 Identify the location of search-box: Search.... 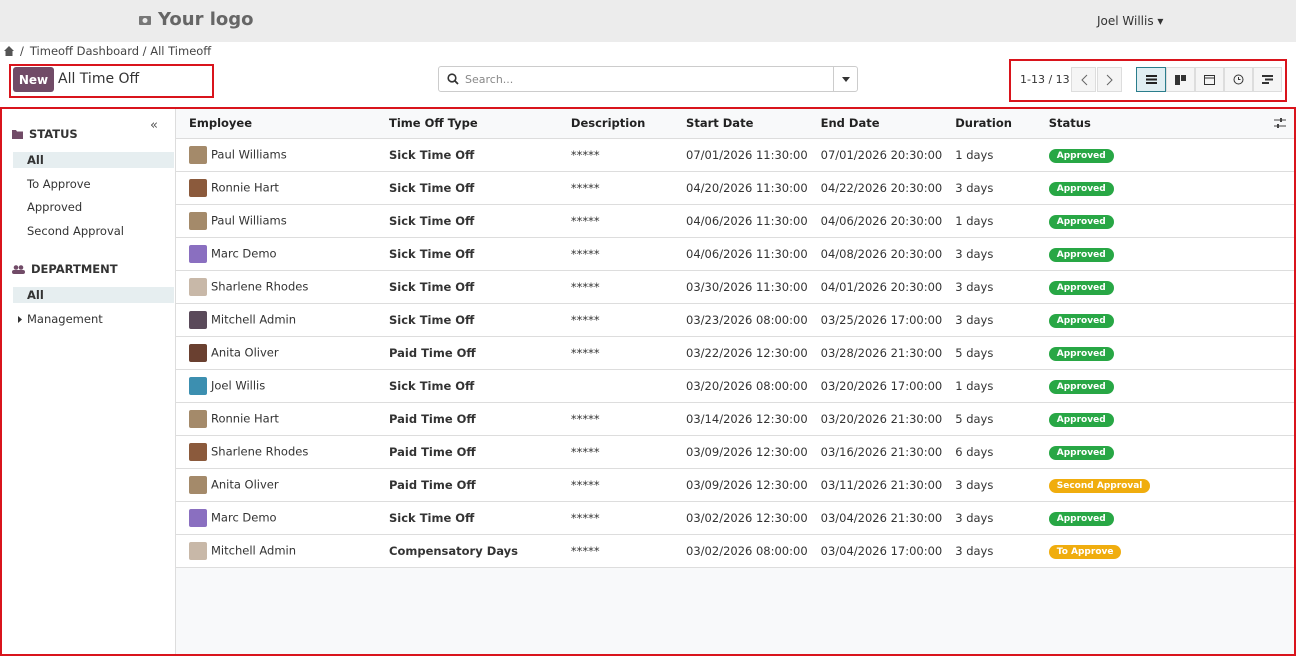
(648, 79).